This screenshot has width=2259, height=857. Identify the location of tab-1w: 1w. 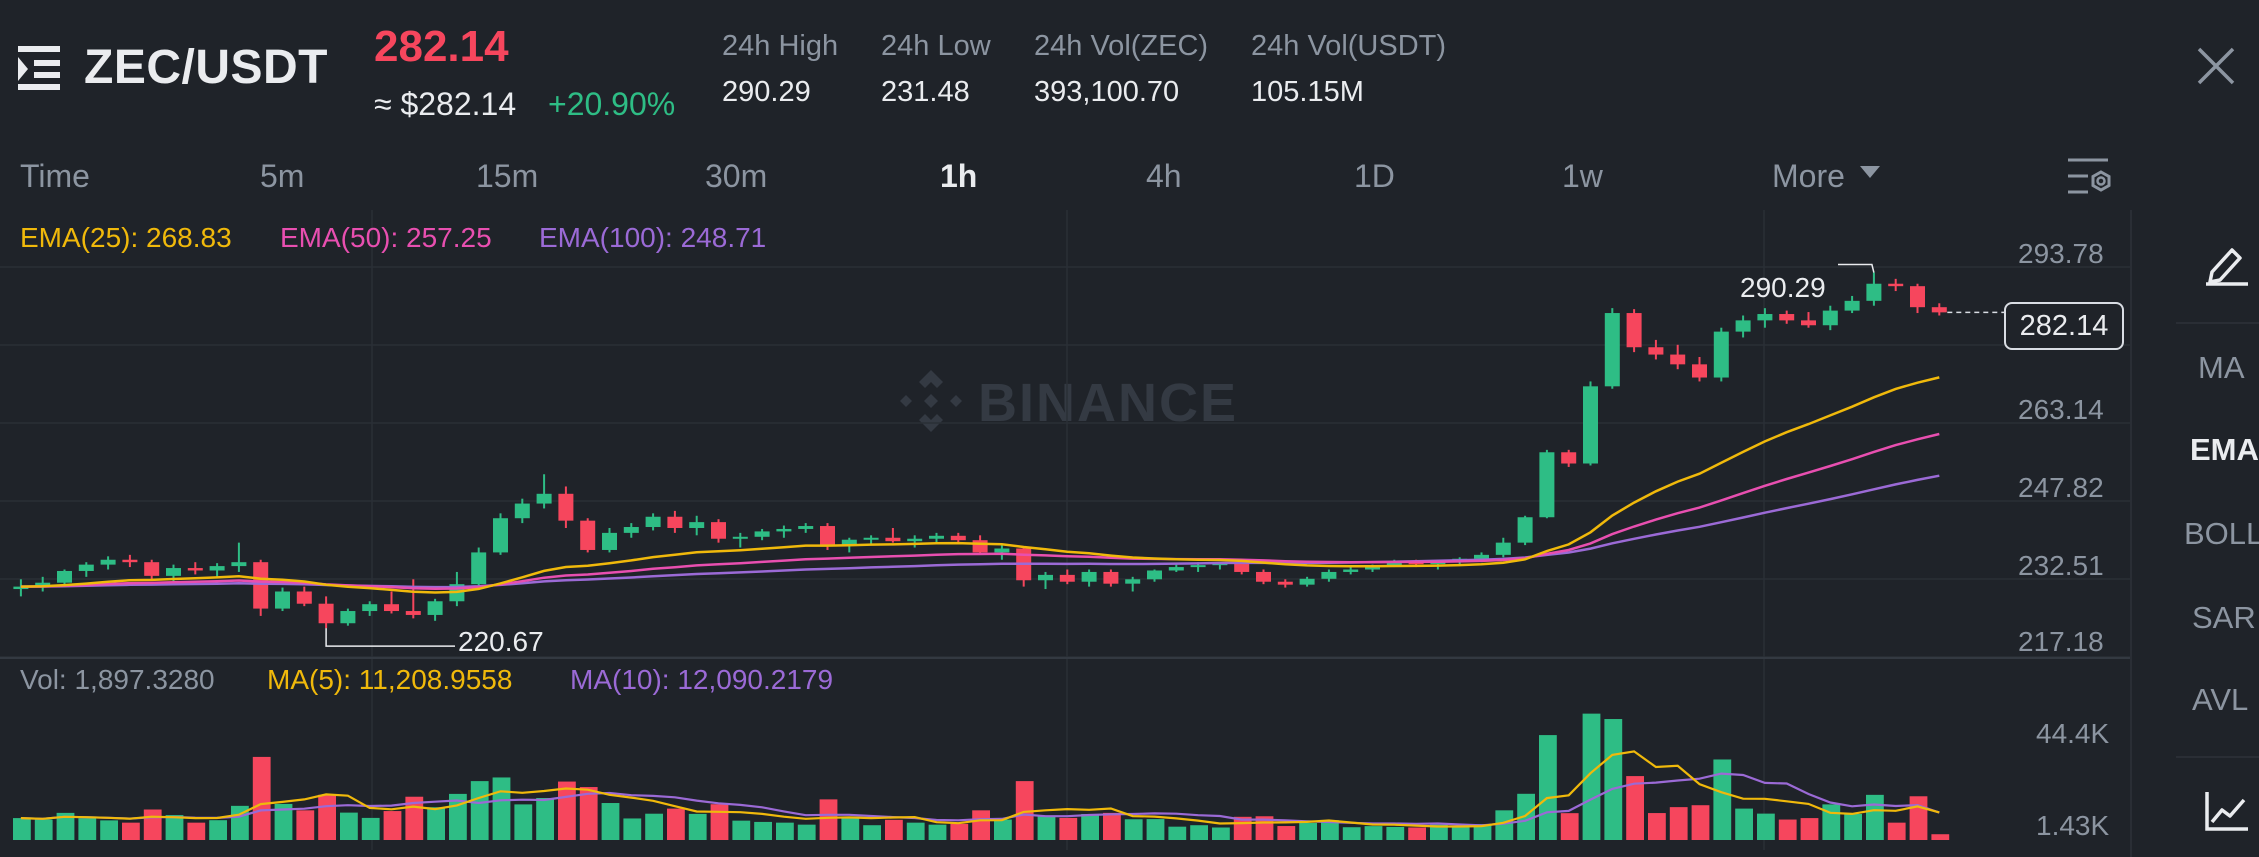
(1582, 176).